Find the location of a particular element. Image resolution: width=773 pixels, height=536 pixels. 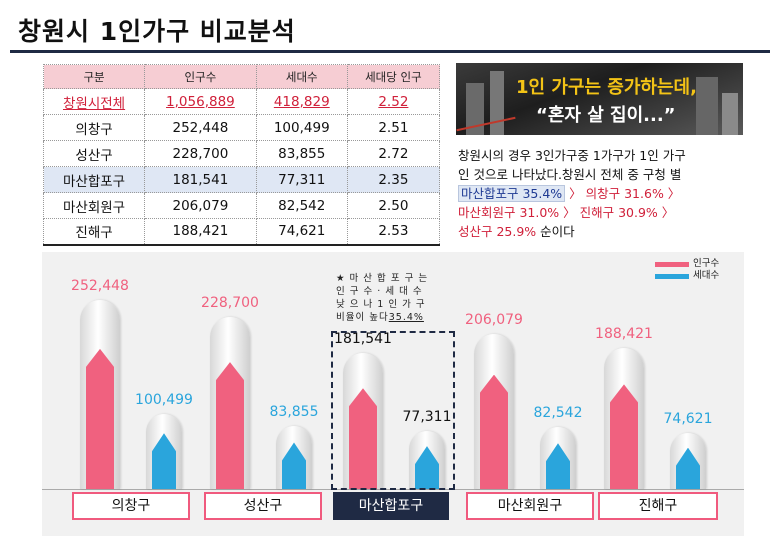

table-header-row: 구분 인구수 세대수 세대당 인구 is located at coordinates (241, 76).